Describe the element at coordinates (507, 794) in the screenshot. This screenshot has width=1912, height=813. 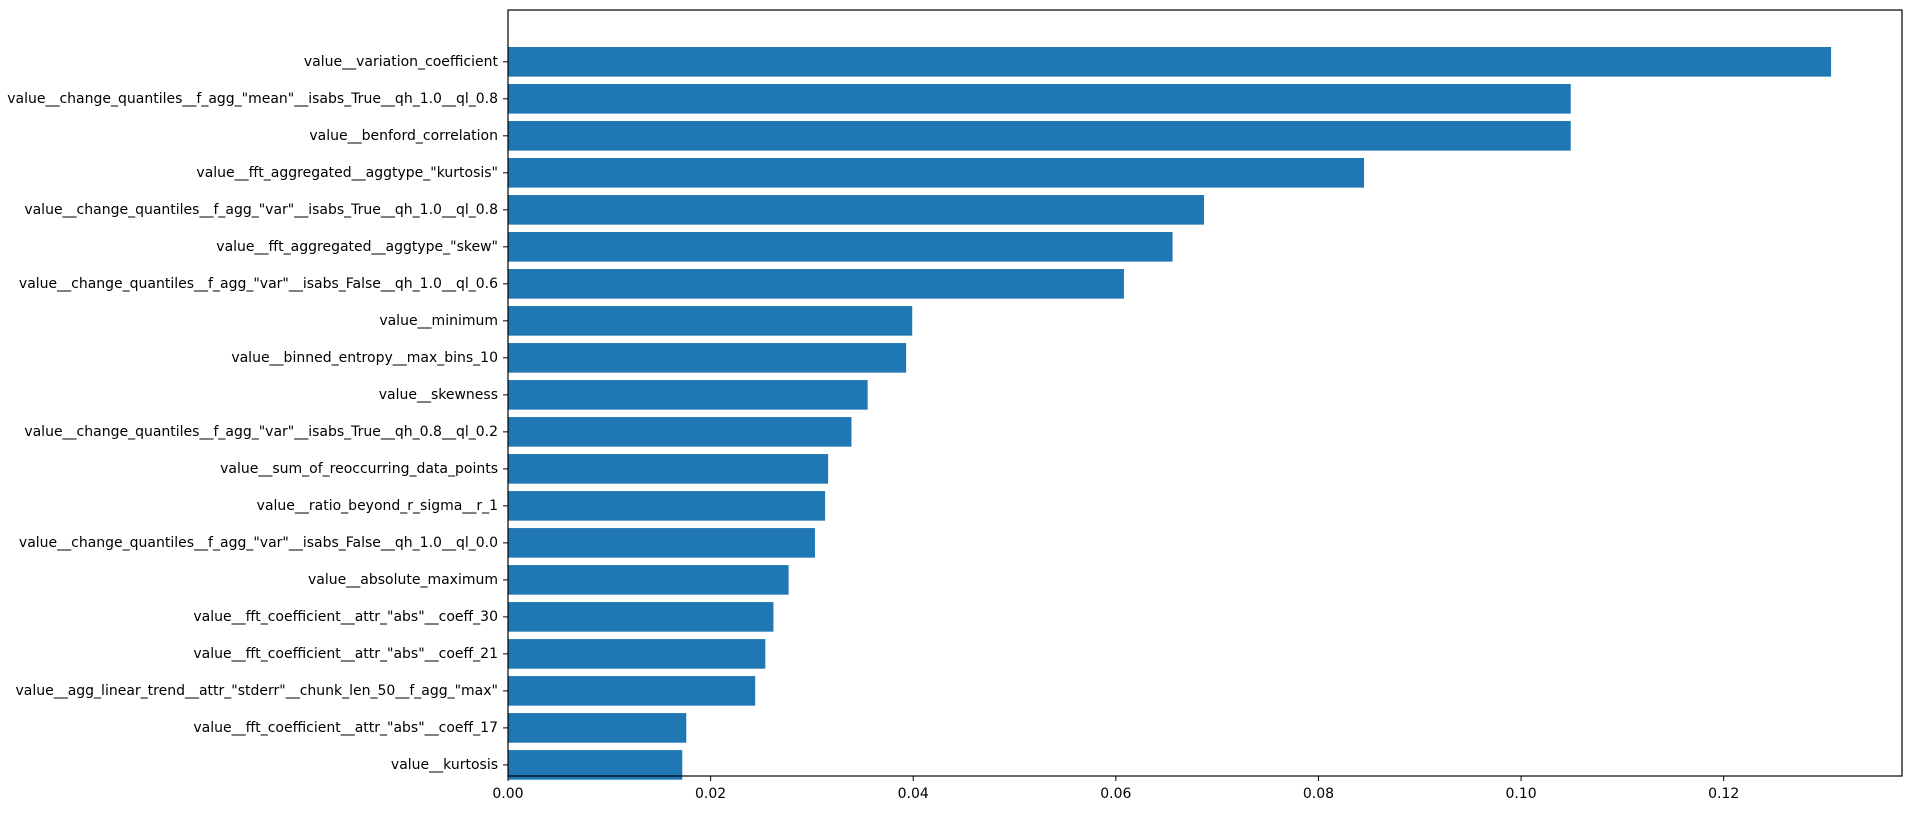
I see `x-tick-label: 0.00` at that location.